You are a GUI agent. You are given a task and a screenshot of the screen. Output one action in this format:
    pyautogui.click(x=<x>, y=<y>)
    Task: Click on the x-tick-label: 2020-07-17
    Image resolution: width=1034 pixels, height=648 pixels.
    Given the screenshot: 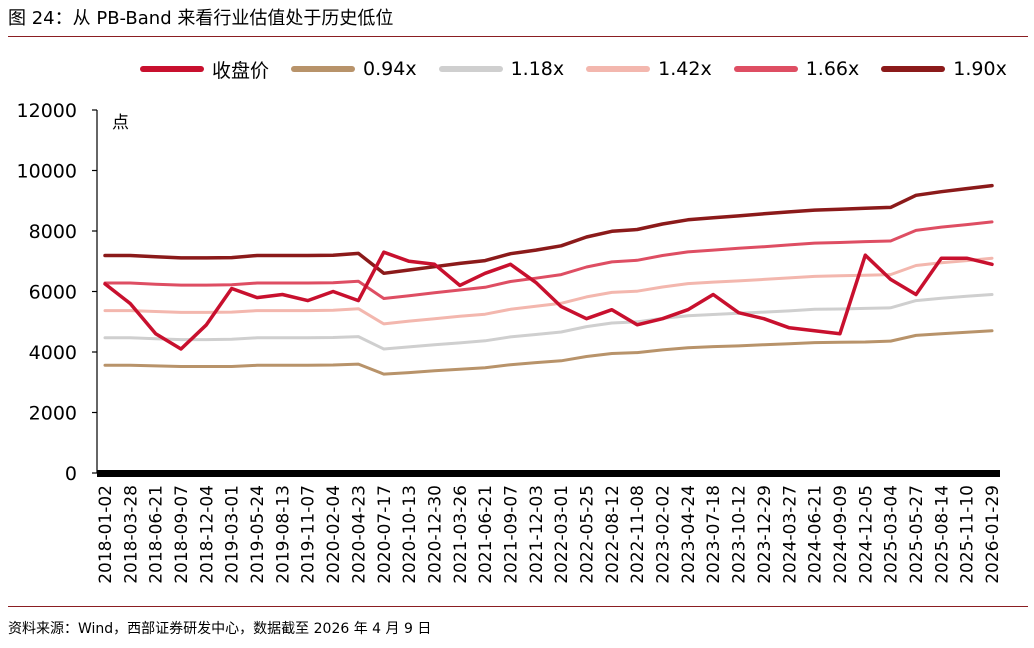 What is the action you would take?
    pyautogui.click(x=385, y=534)
    